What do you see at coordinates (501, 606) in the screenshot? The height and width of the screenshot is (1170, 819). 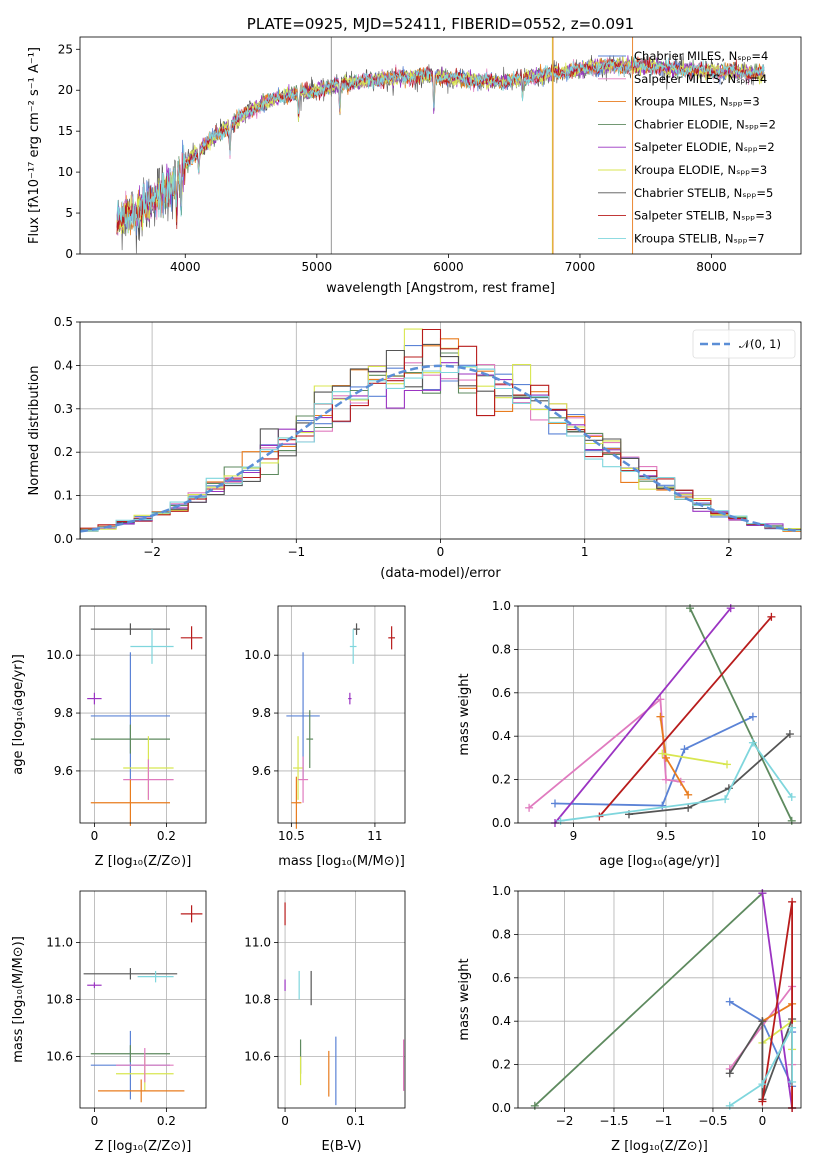 I see `y-tick-label: 1.0` at bounding box center [501, 606].